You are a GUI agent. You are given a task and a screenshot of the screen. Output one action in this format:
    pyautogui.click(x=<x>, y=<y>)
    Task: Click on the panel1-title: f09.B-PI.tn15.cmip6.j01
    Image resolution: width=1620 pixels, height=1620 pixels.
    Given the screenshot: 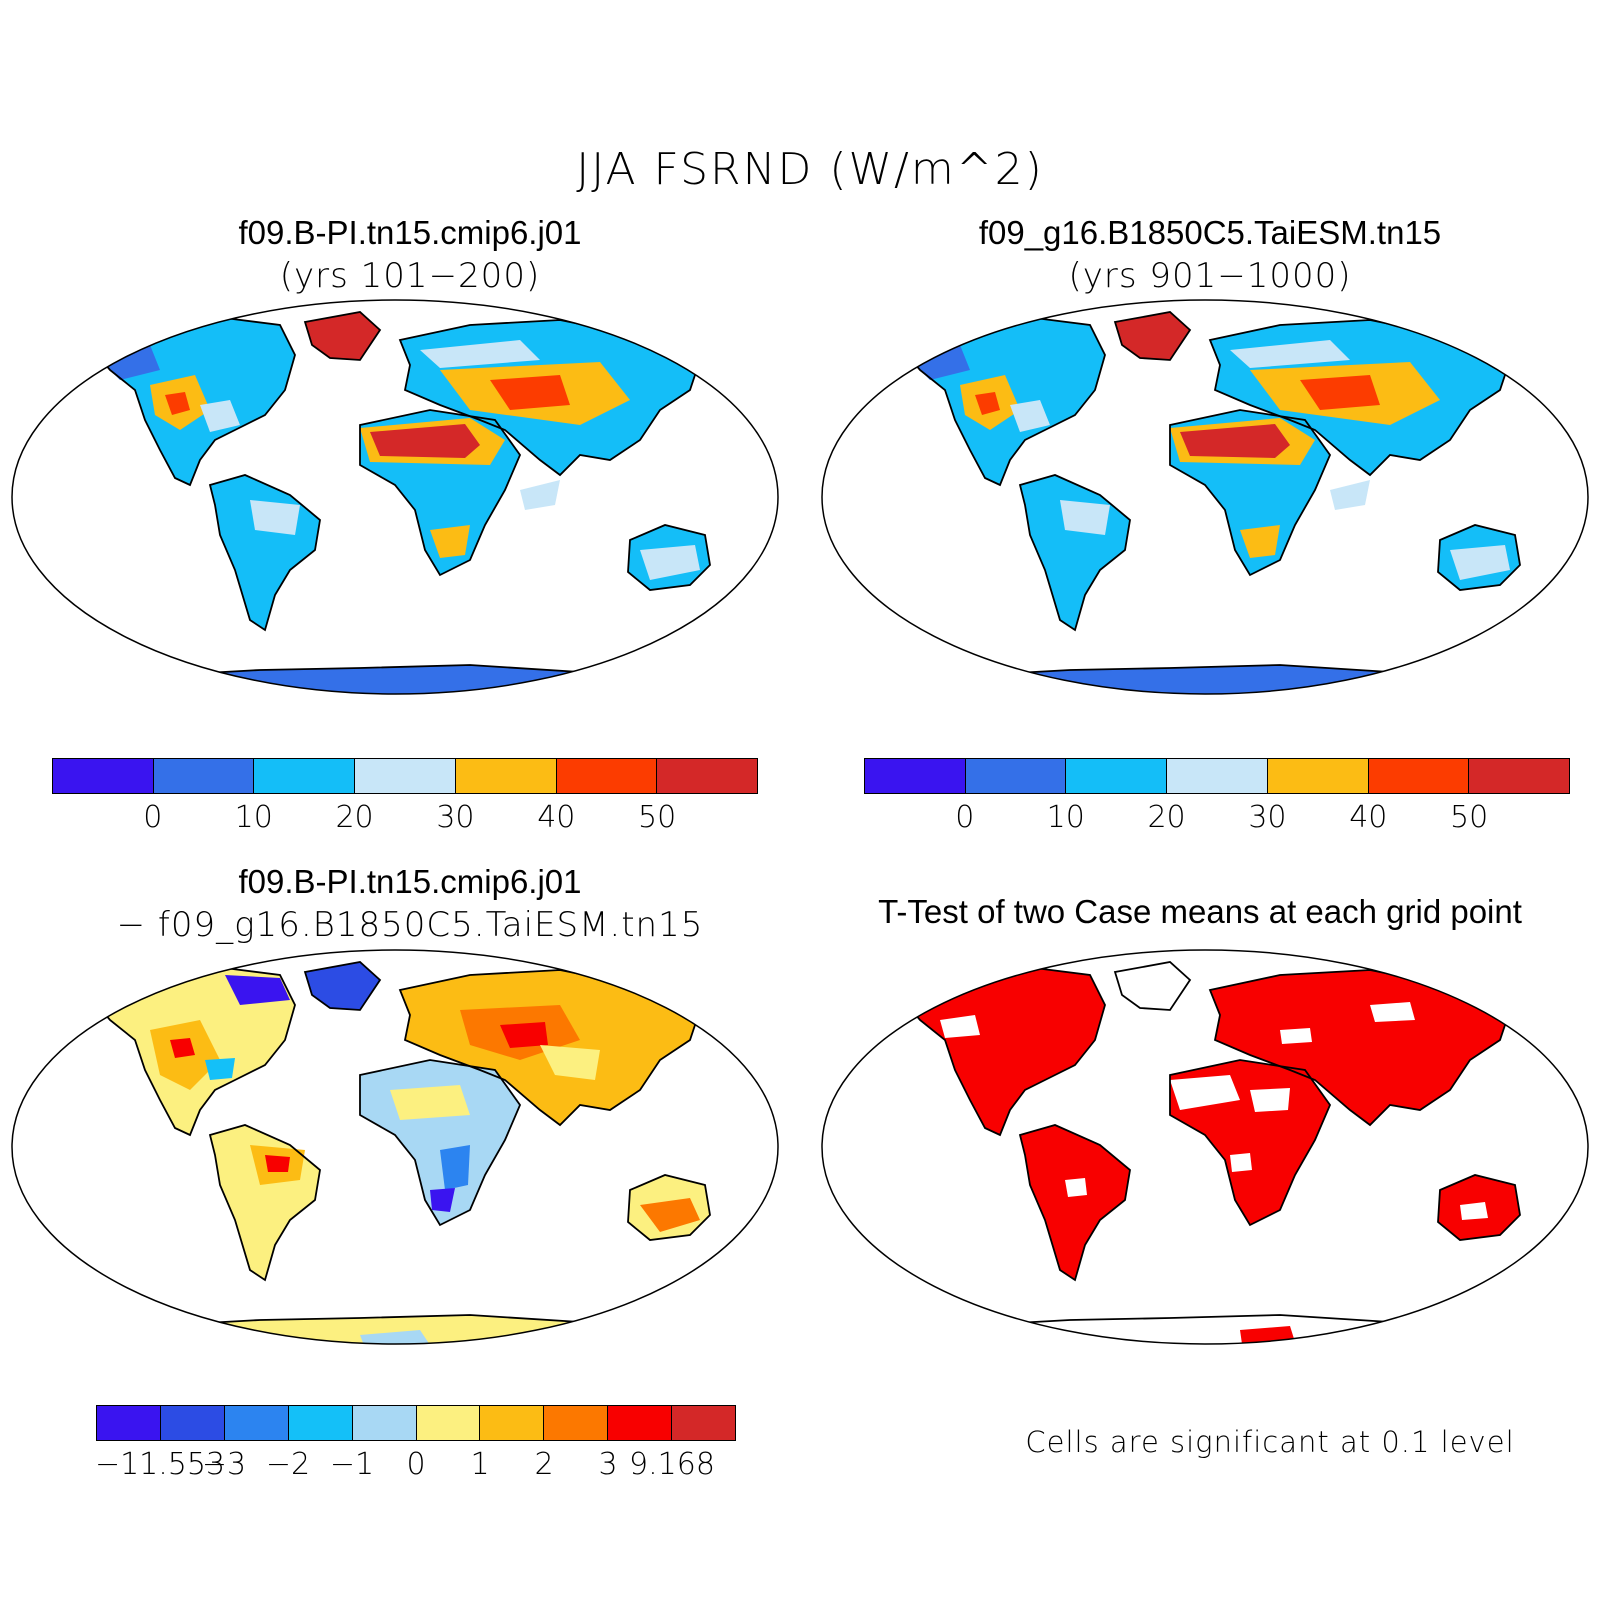 What is the action you would take?
    pyautogui.click(x=410, y=232)
    